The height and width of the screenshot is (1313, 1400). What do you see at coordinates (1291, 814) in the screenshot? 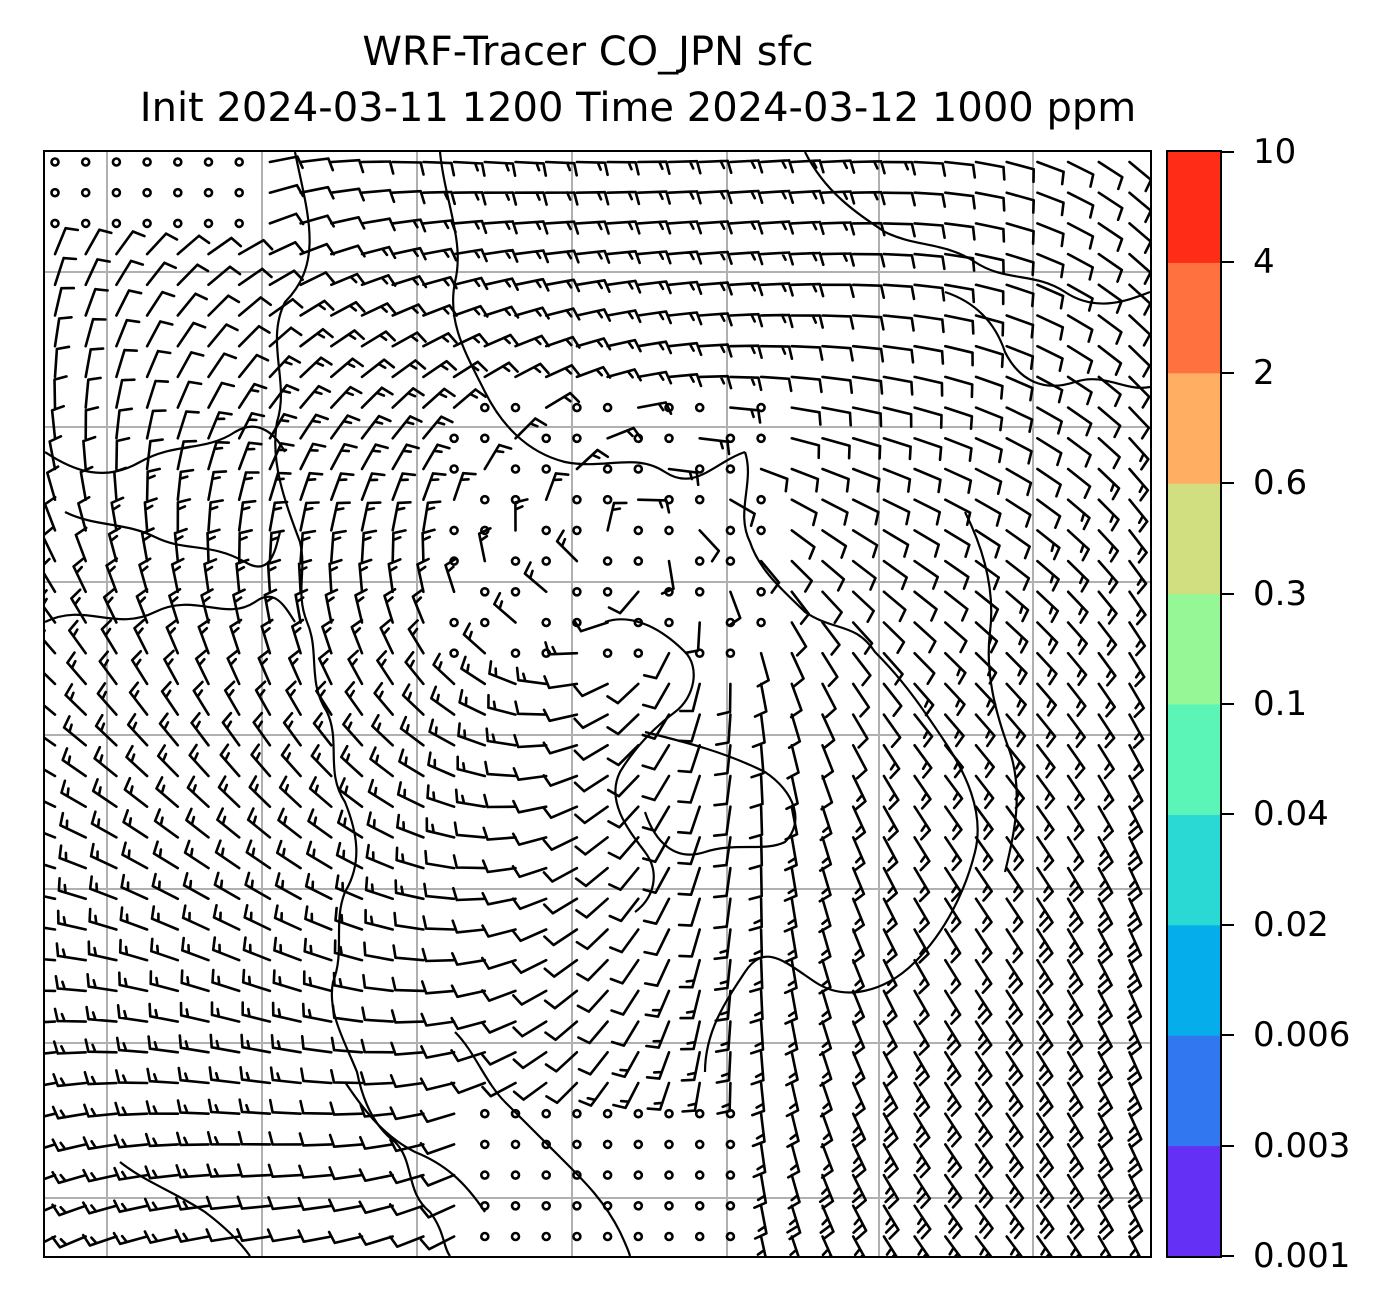
I see `colorbar-tick-label: 0.04` at bounding box center [1291, 814].